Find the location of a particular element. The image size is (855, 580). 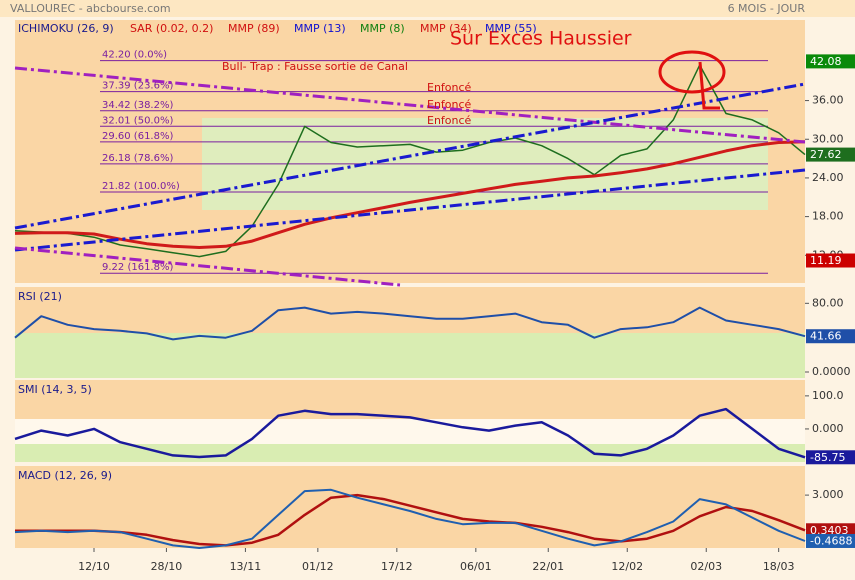

level-label: 42.20 (0.0%) is located at coordinates (134, 55).